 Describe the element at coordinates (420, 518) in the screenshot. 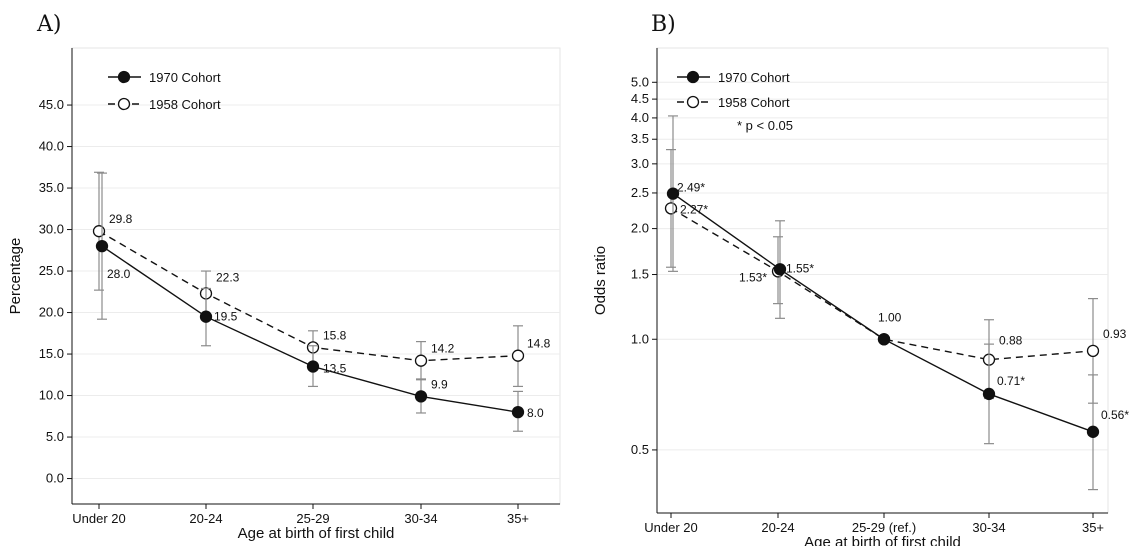

I see `panel-a-x-tick-label: 30-34` at that location.